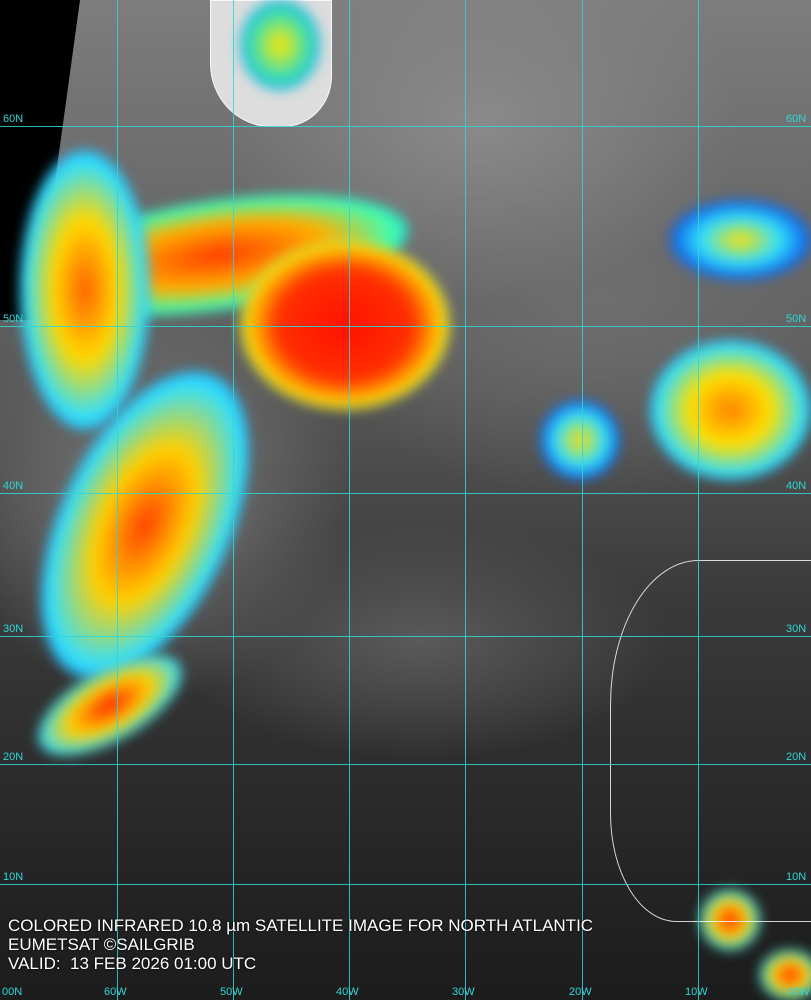 This screenshot has width=811, height=1000. Describe the element at coordinates (405, 126) in the screenshot. I see `parallel-60n` at that location.